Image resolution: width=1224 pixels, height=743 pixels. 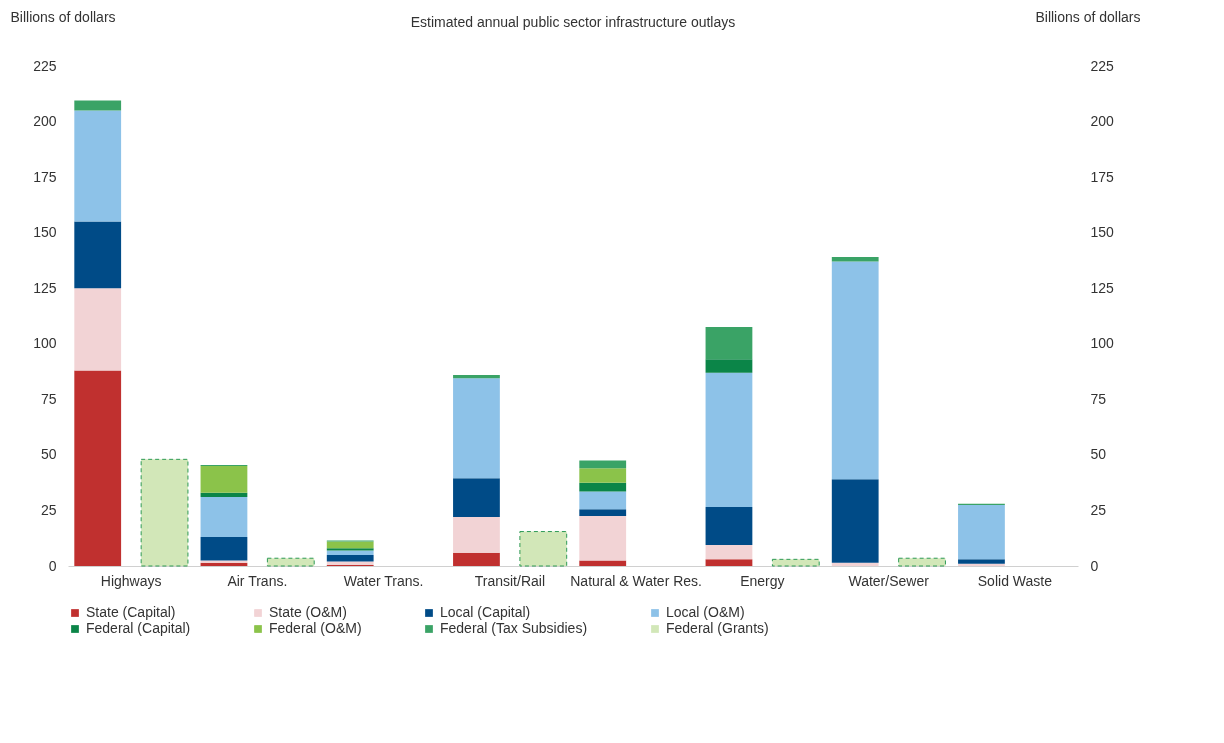 What do you see at coordinates (45, 176) in the screenshot?
I see `y-tick-label: 175` at bounding box center [45, 176].